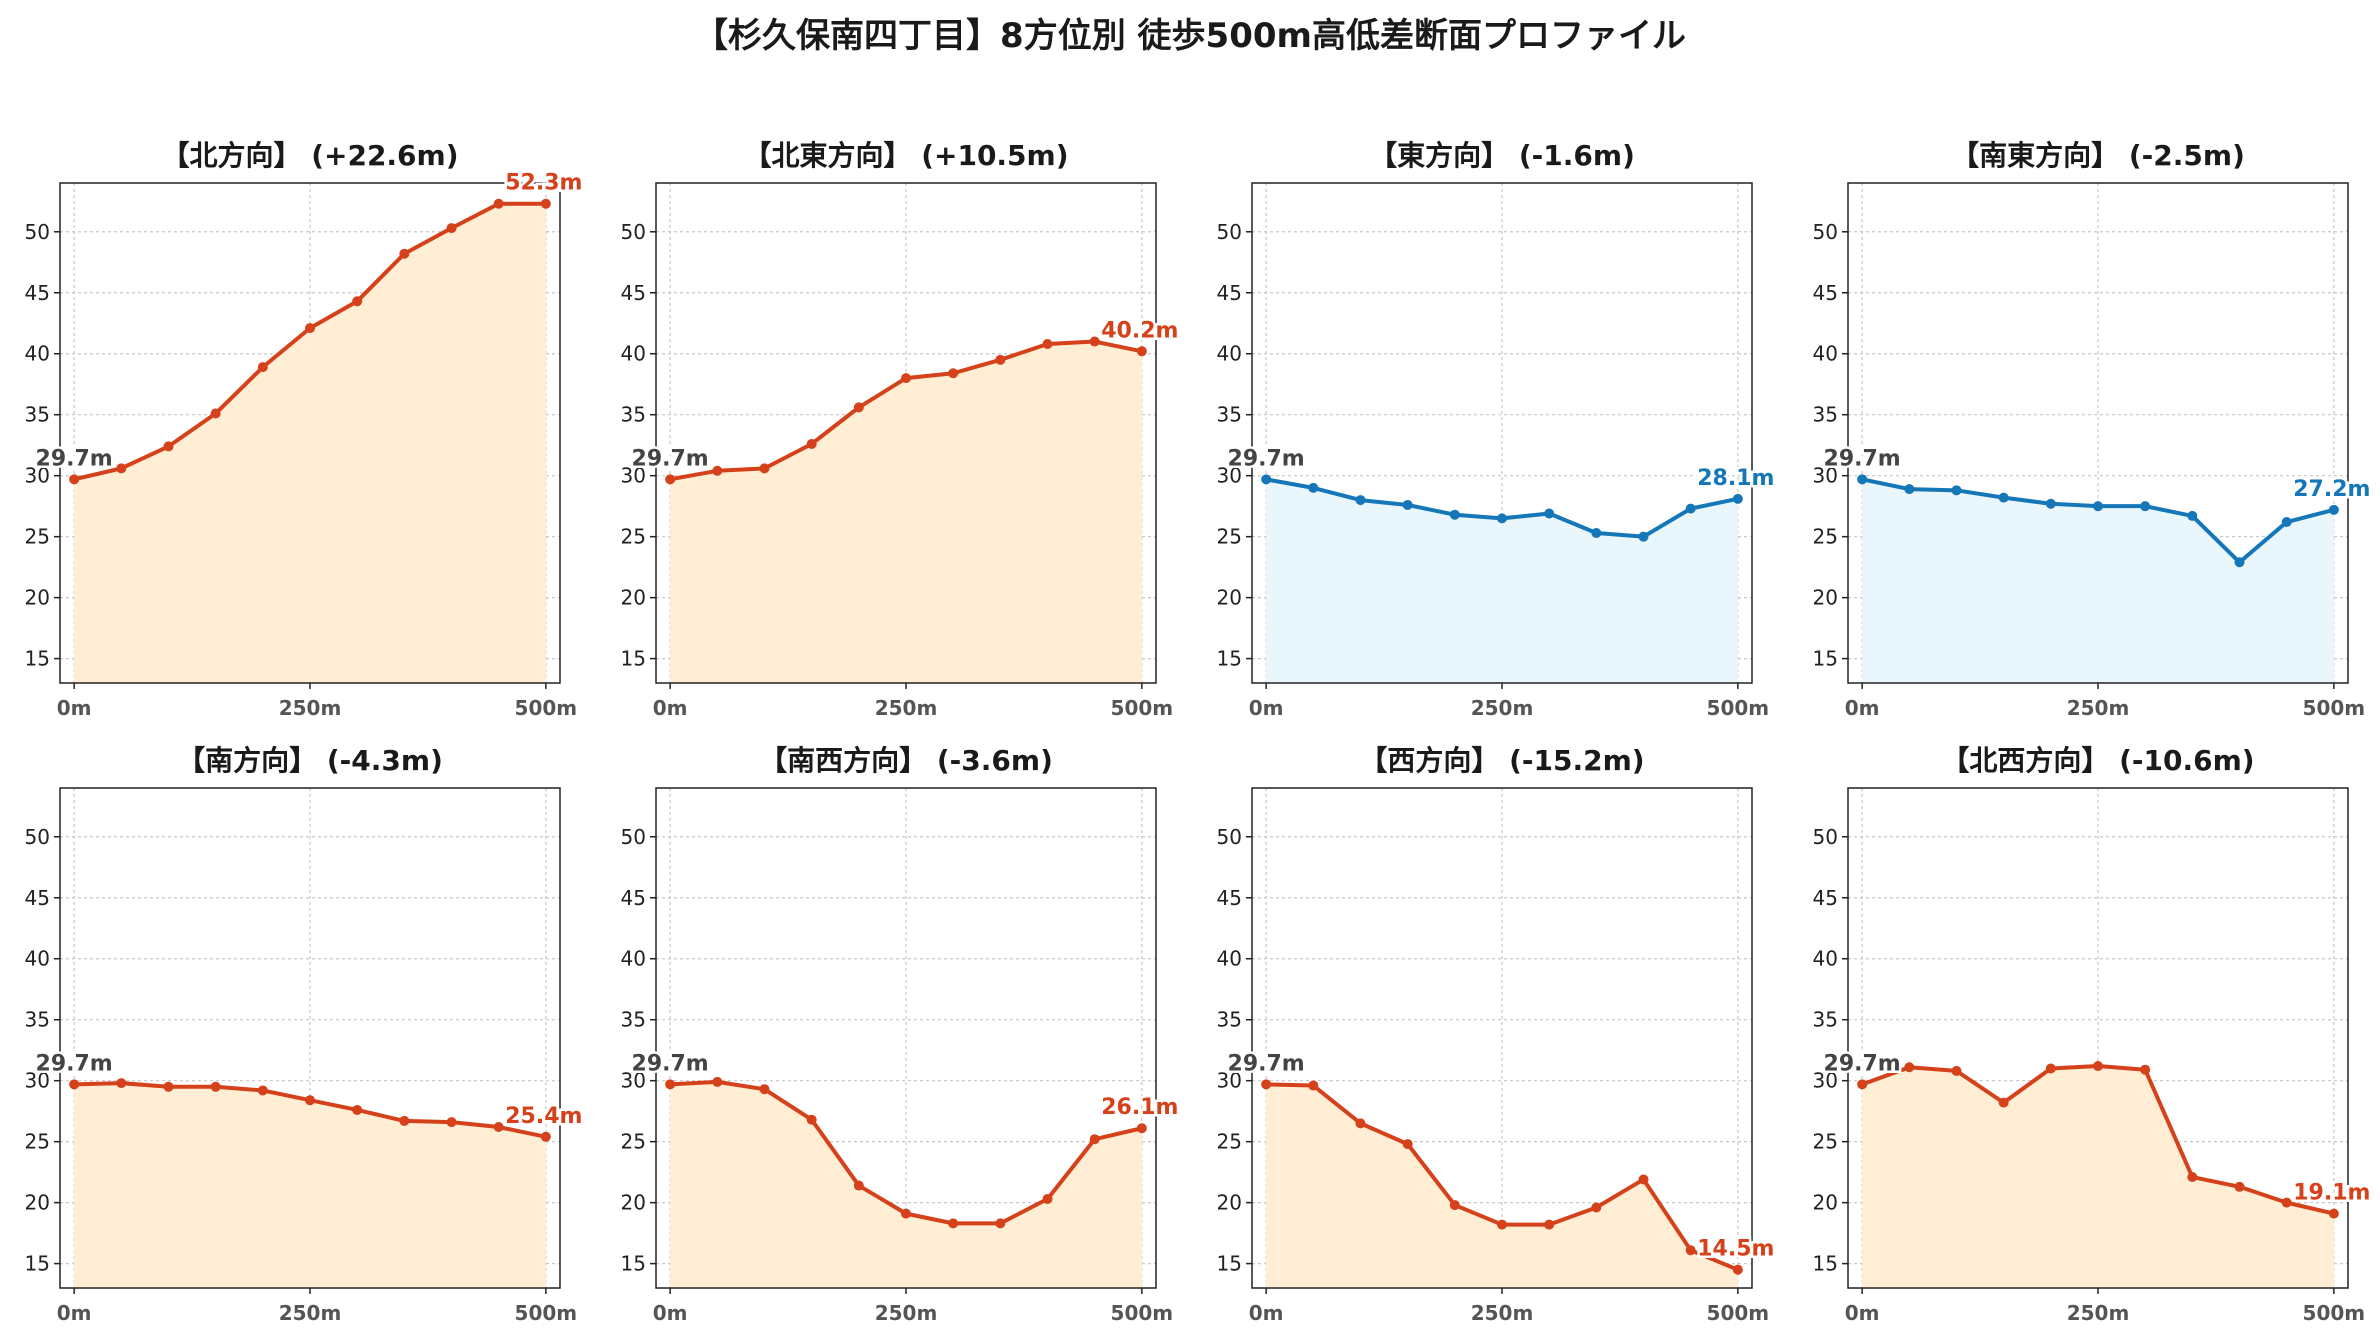 The height and width of the screenshot is (1340, 2380). Describe the element at coordinates (906, 760) in the screenshot. I see `panel-title: 【南西方向】 (-3.6m)` at that location.